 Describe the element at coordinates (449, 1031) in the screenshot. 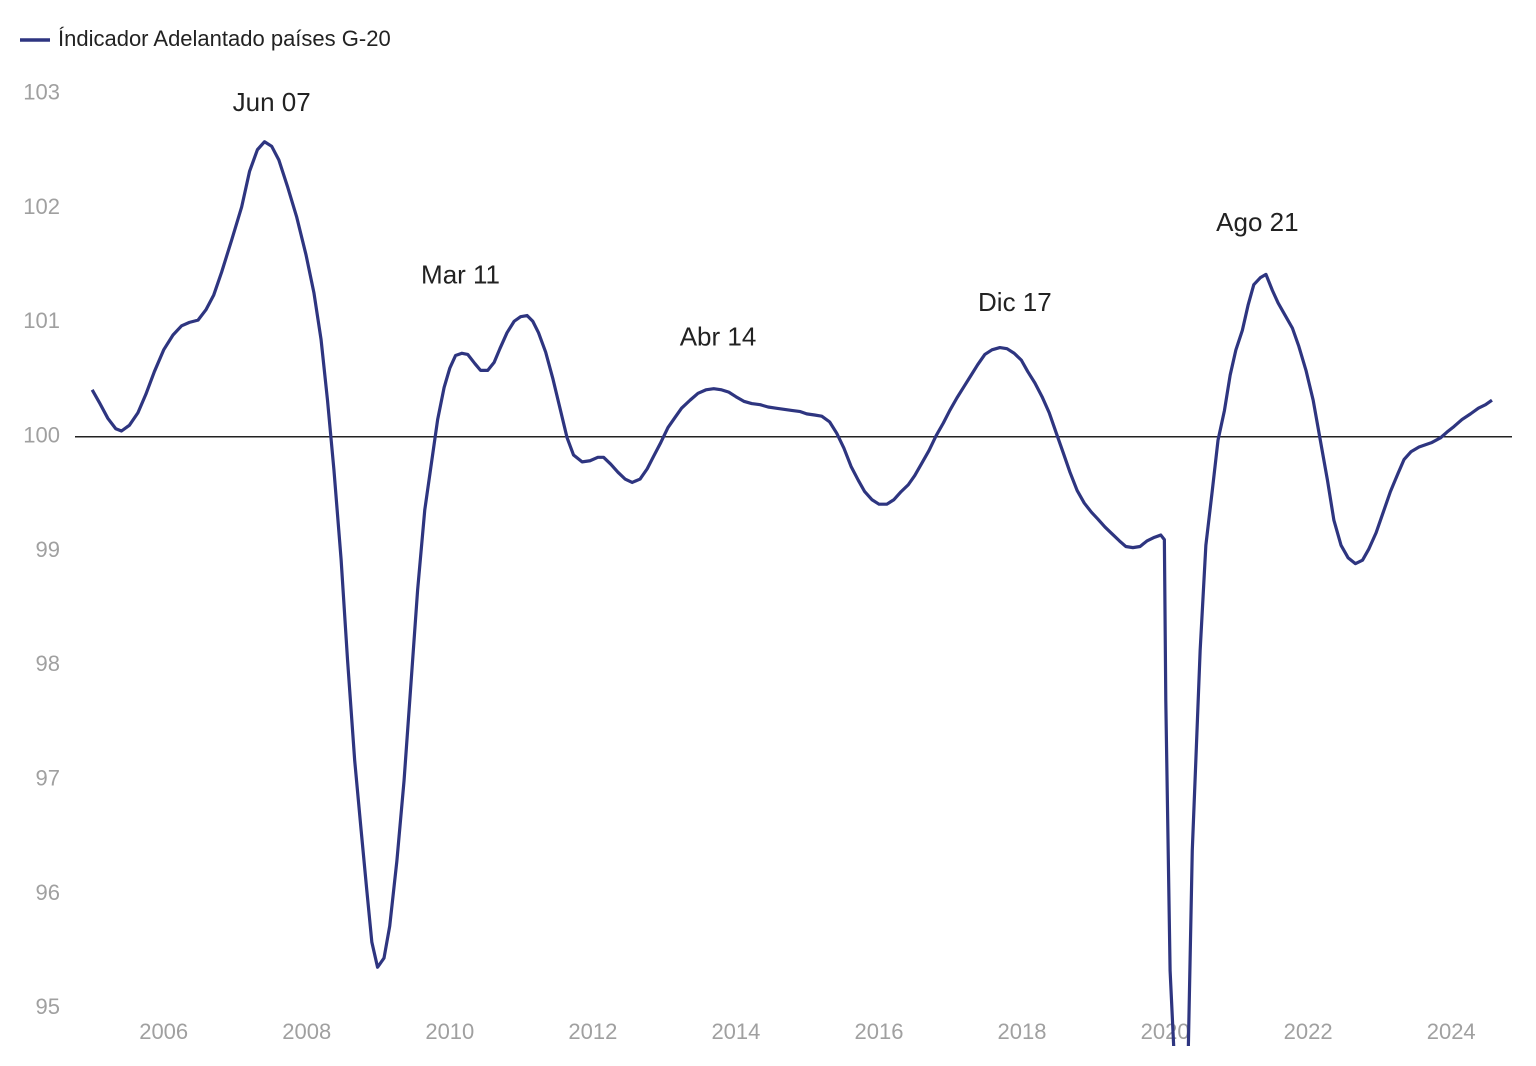

I see `x-tick-label: 2010` at that location.